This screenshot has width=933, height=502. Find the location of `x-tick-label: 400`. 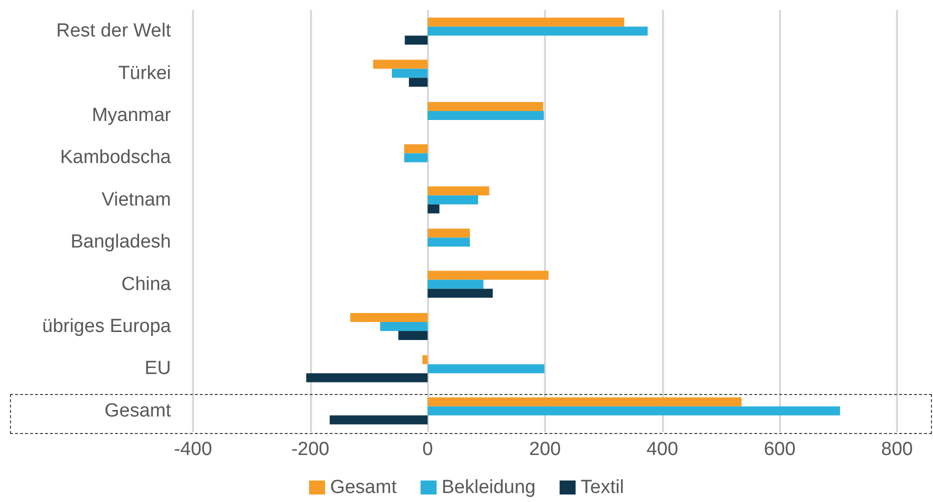

x-tick-label: 400 is located at coordinates (662, 449).